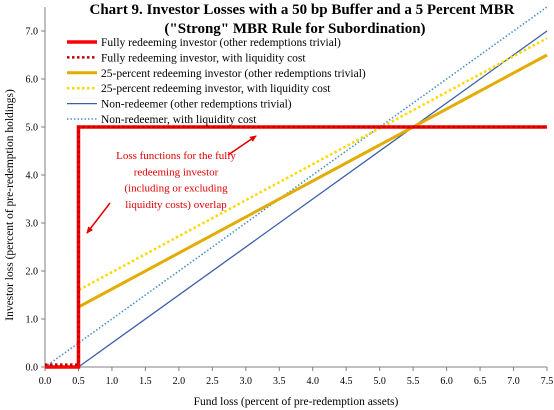  What do you see at coordinates (179, 120) in the screenshot?
I see `legend-label-5: Non-redeemer, with liquidity cost` at bounding box center [179, 120].